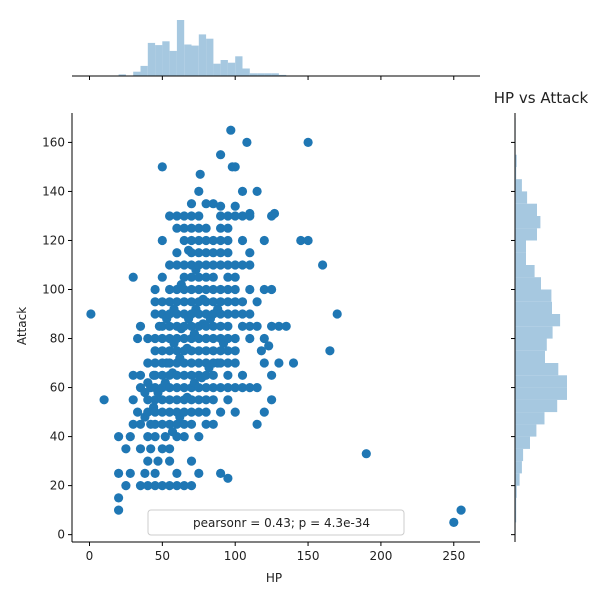 The width and height of the screenshot is (600, 600). I want to click on pearsonr-annotation: pearsonr = 0.43; p = 4.3e-34, so click(281, 523).